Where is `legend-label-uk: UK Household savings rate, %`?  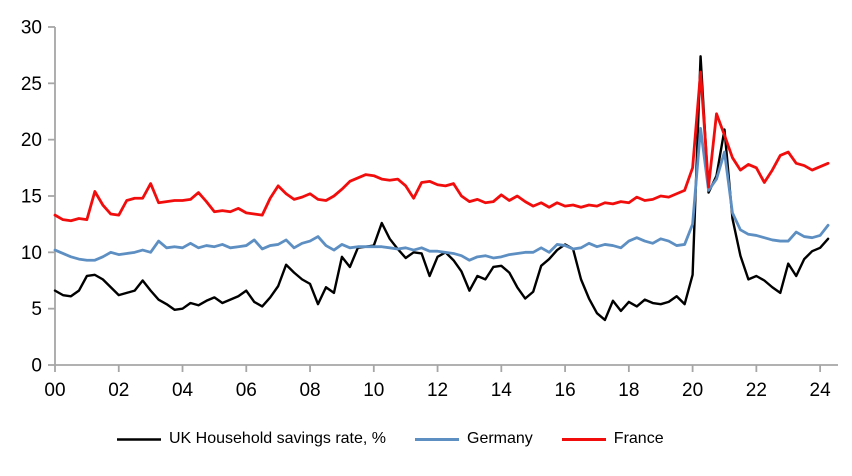
legend-label-uk: UK Household savings rate, % is located at coordinates (277, 438).